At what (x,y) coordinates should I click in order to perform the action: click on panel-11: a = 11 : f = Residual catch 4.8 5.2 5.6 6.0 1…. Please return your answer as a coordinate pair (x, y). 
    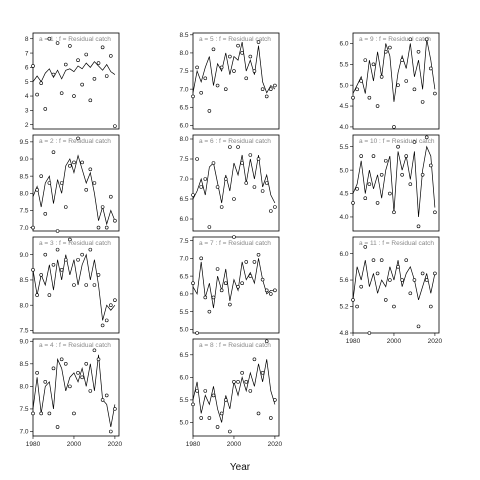
    Looking at the image, I should click on (391, 290).